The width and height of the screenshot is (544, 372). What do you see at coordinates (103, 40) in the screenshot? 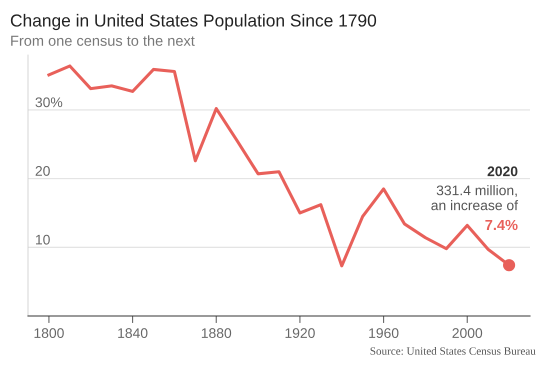
I see `chart-subtitle: From one census to the next` at bounding box center [103, 40].